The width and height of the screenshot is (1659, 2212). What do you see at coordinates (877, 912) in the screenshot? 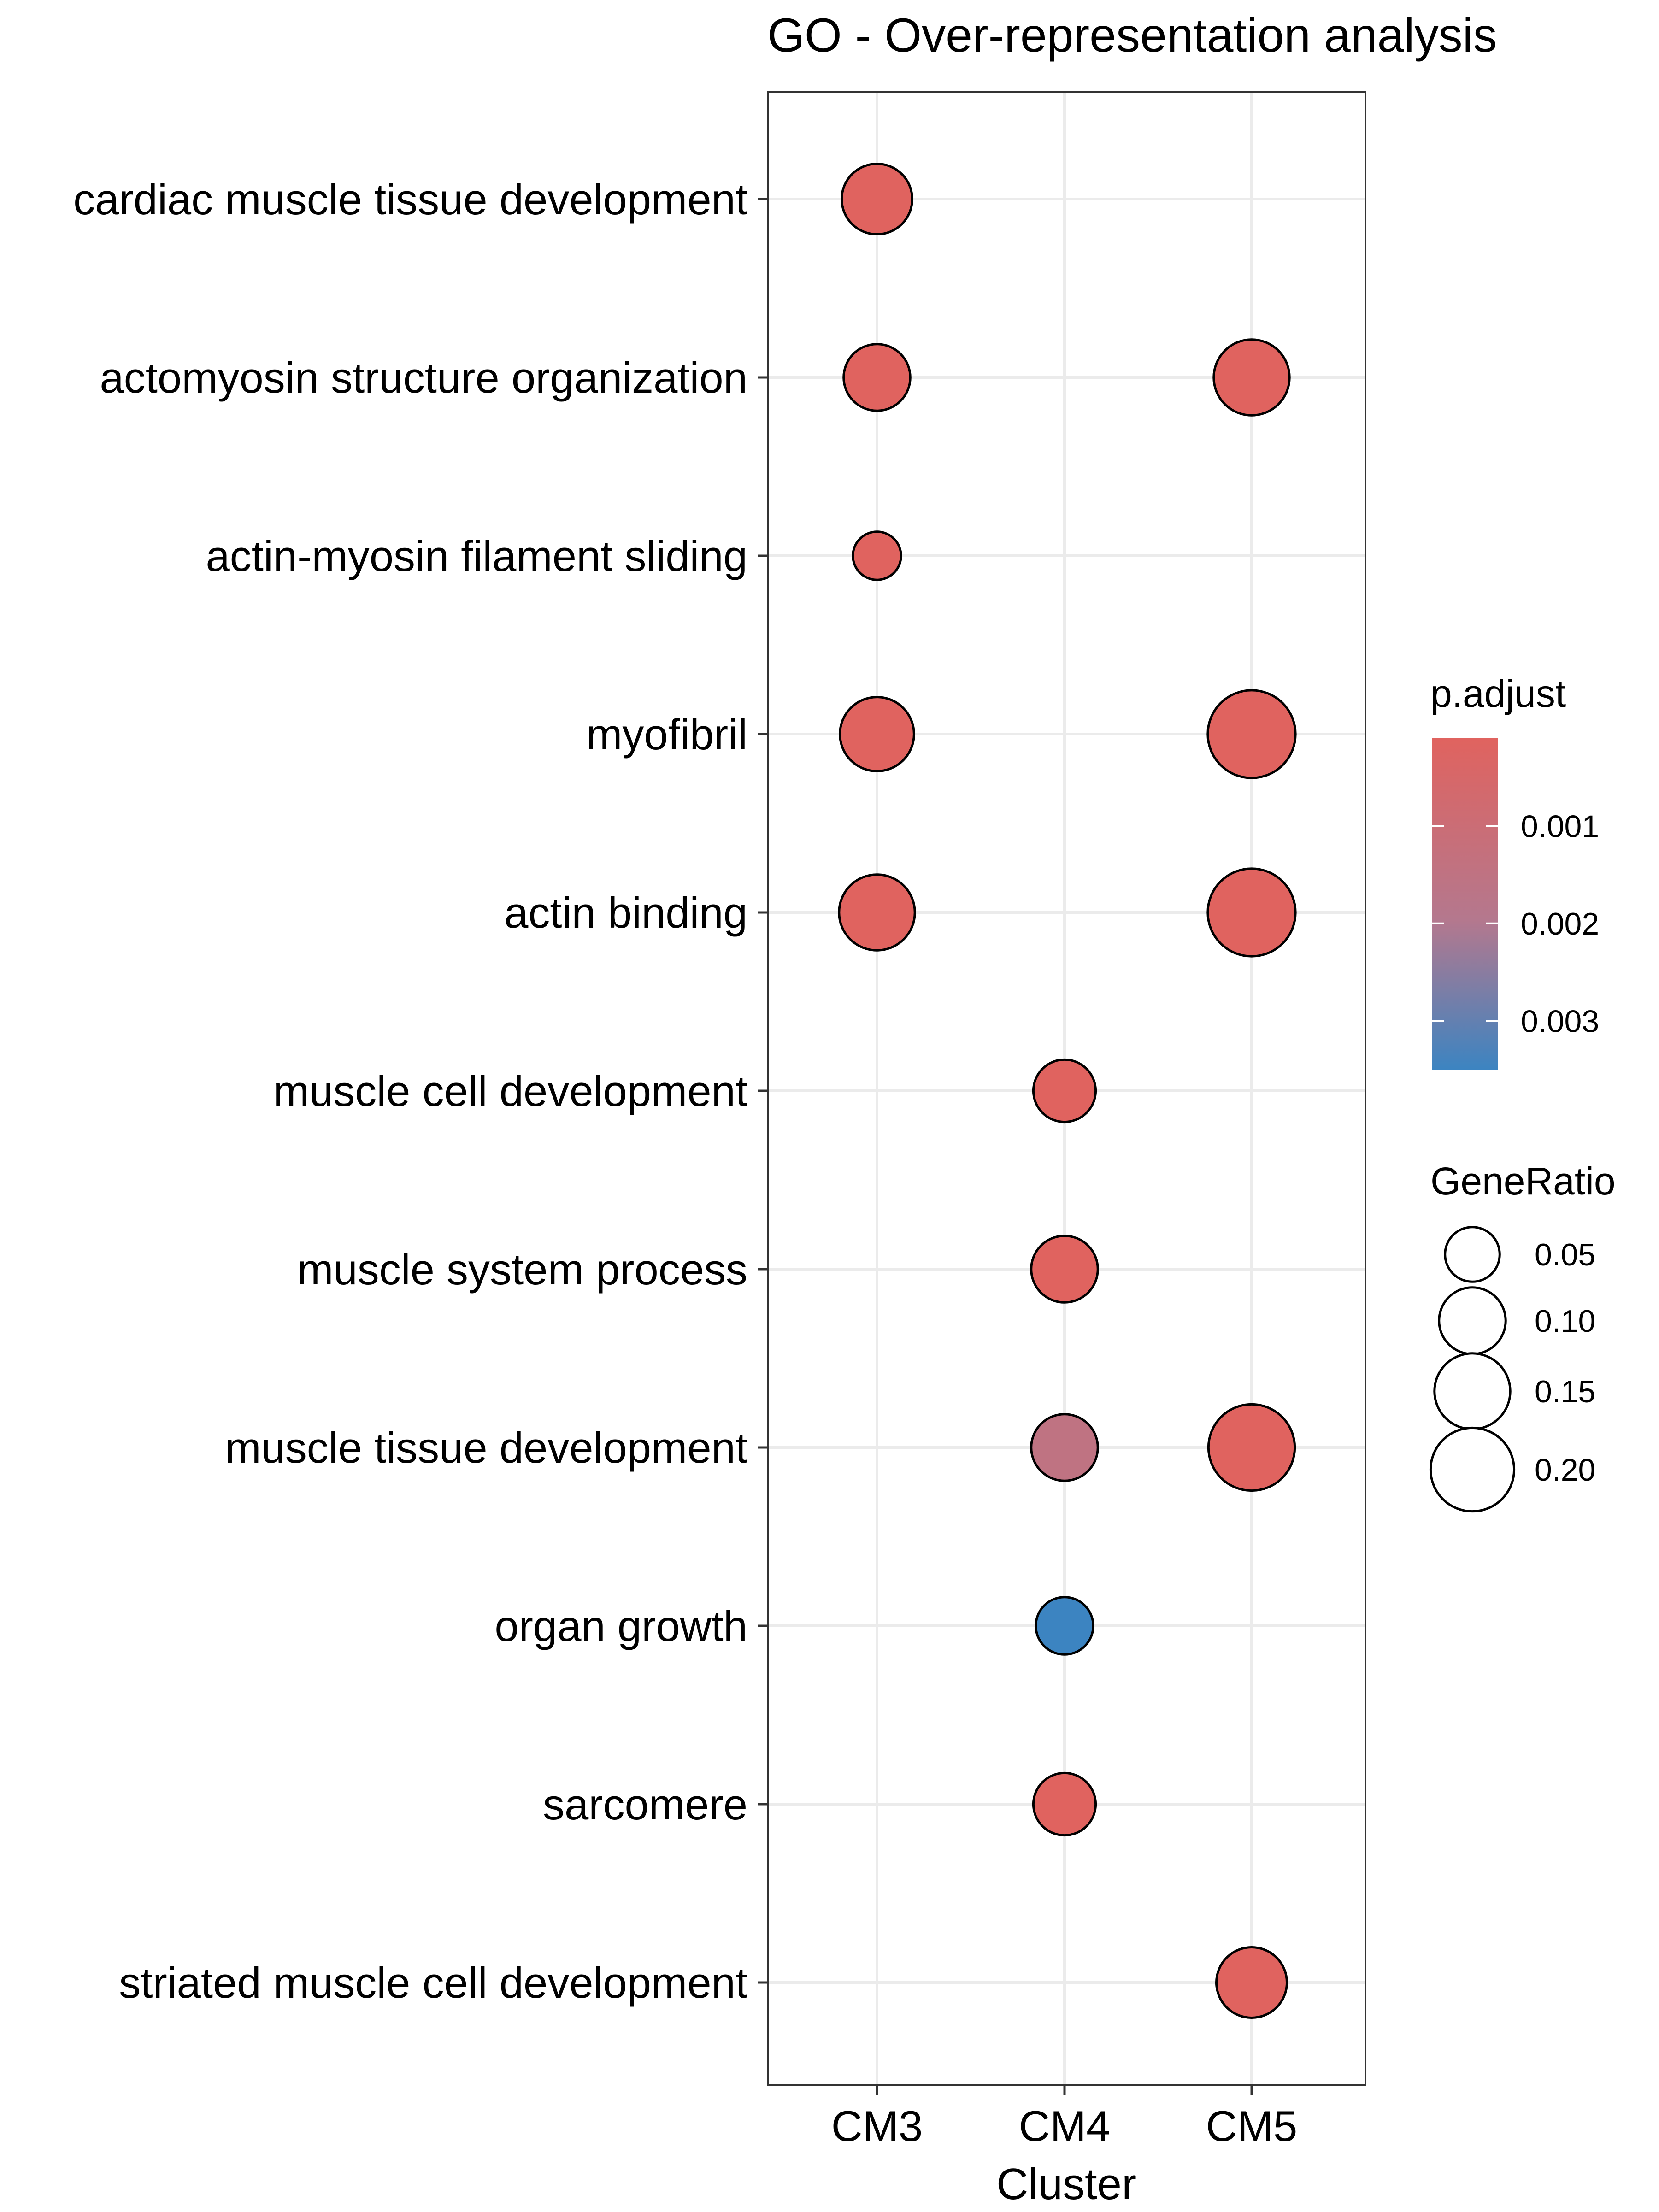
I see `point-cm3-actin-binding` at bounding box center [877, 912].